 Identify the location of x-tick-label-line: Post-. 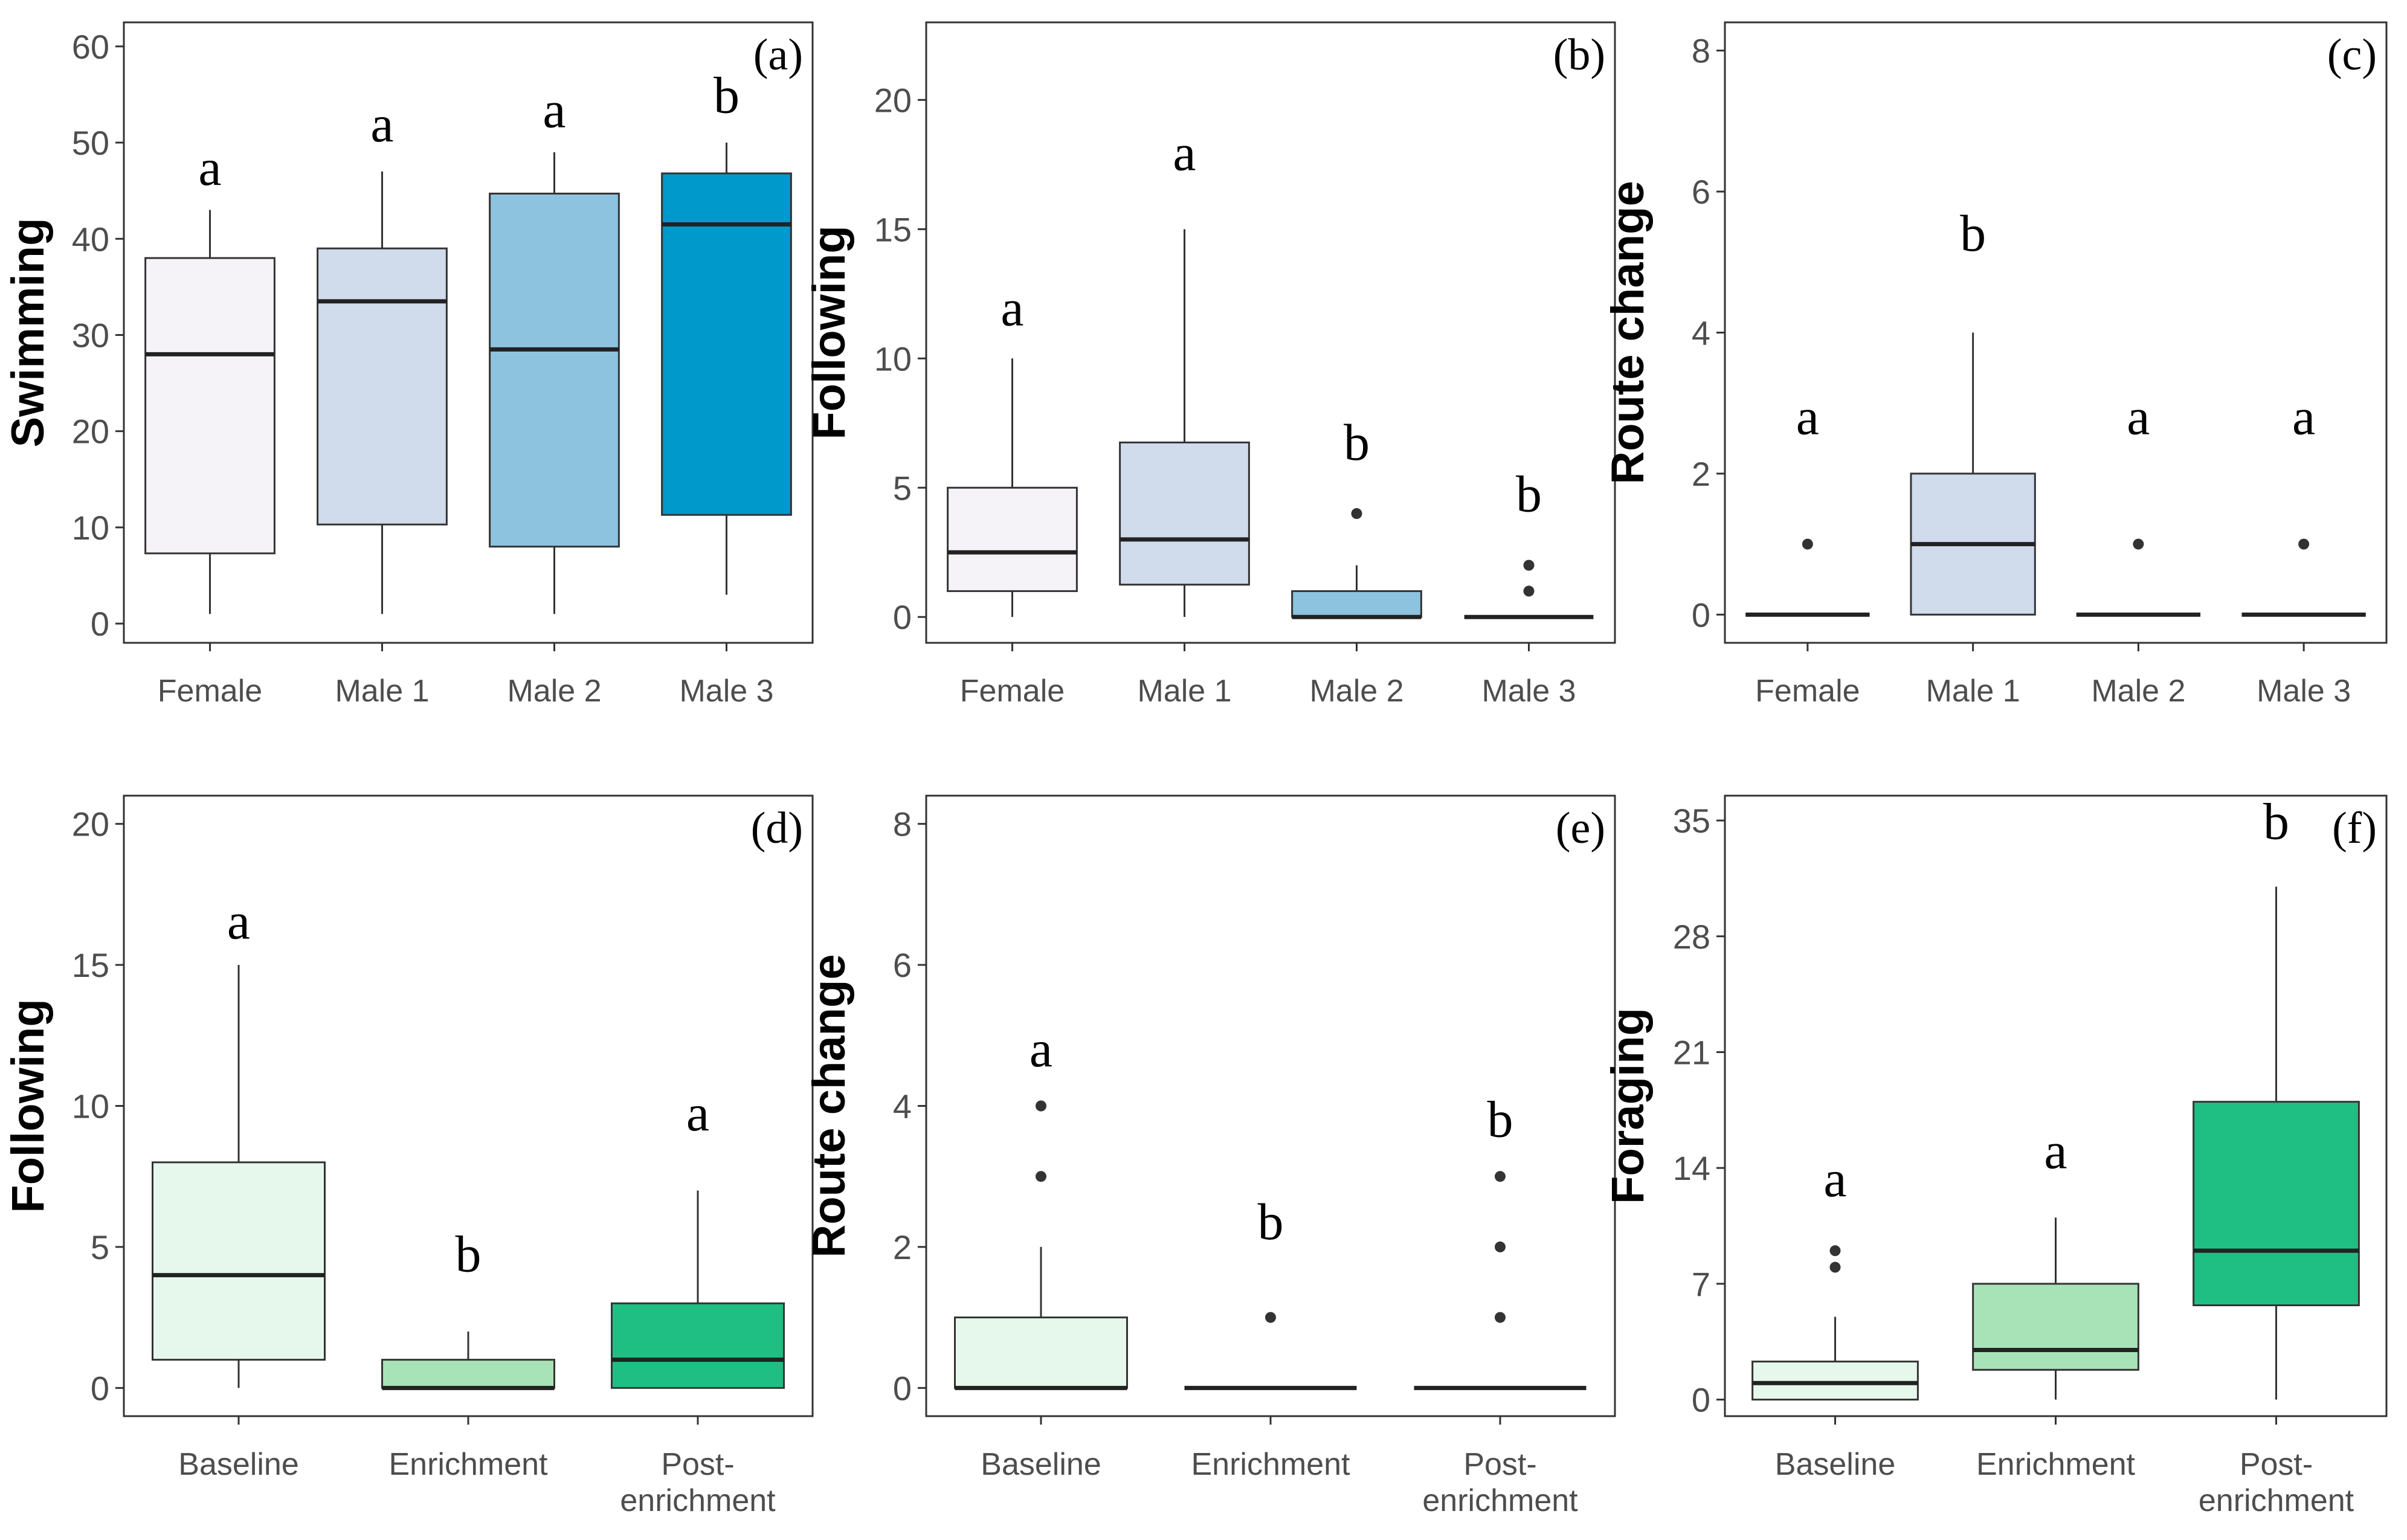
(2276, 1464).